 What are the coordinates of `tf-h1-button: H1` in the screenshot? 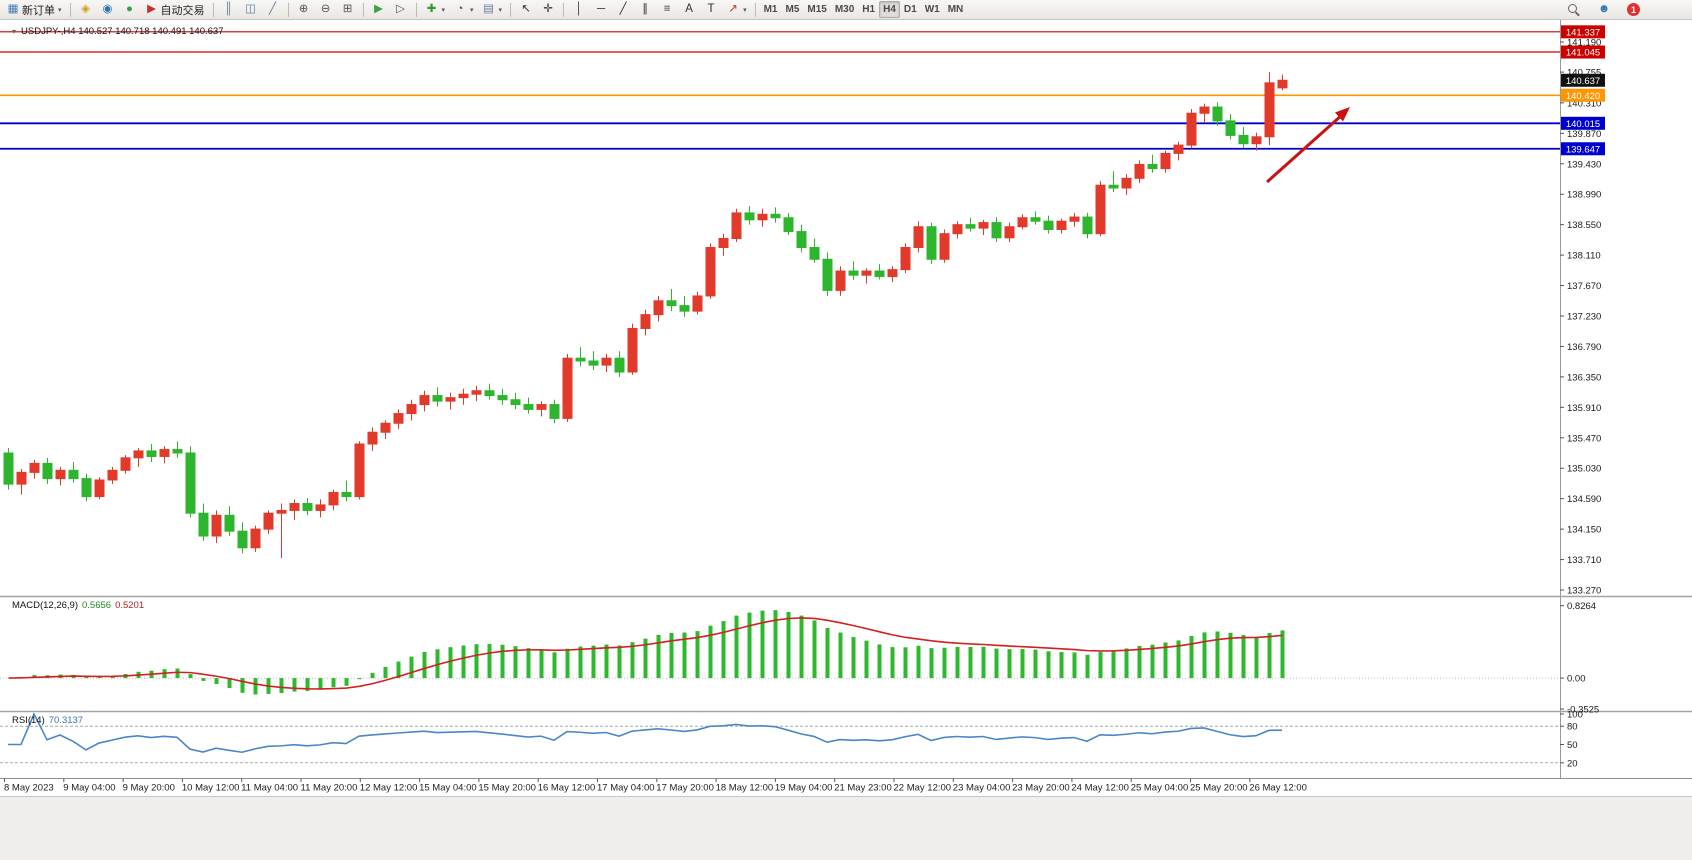 It's located at (868, 9).